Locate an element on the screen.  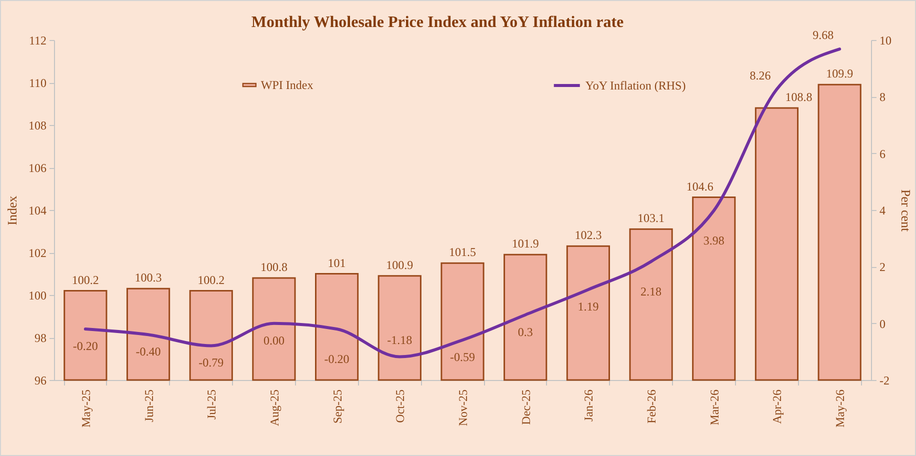
x-tick-label: Aug-25 is located at coordinates (274, 408).